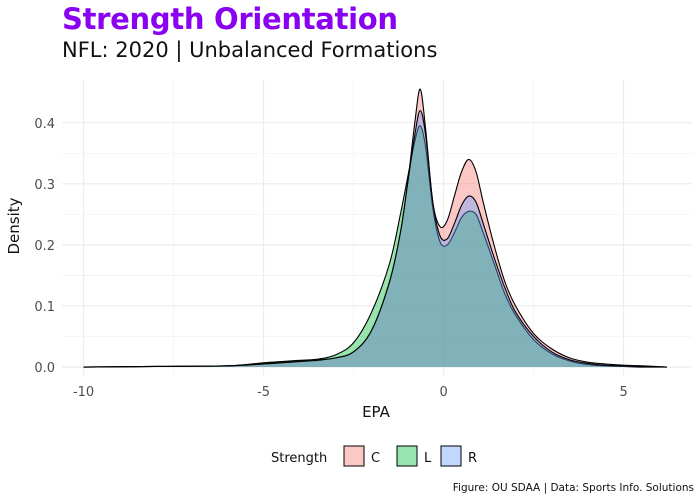 This screenshot has width=700, height=500. What do you see at coordinates (472, 458) in the screenshot?
I see `legend-label-R: R` at bounding box center [472, 458].